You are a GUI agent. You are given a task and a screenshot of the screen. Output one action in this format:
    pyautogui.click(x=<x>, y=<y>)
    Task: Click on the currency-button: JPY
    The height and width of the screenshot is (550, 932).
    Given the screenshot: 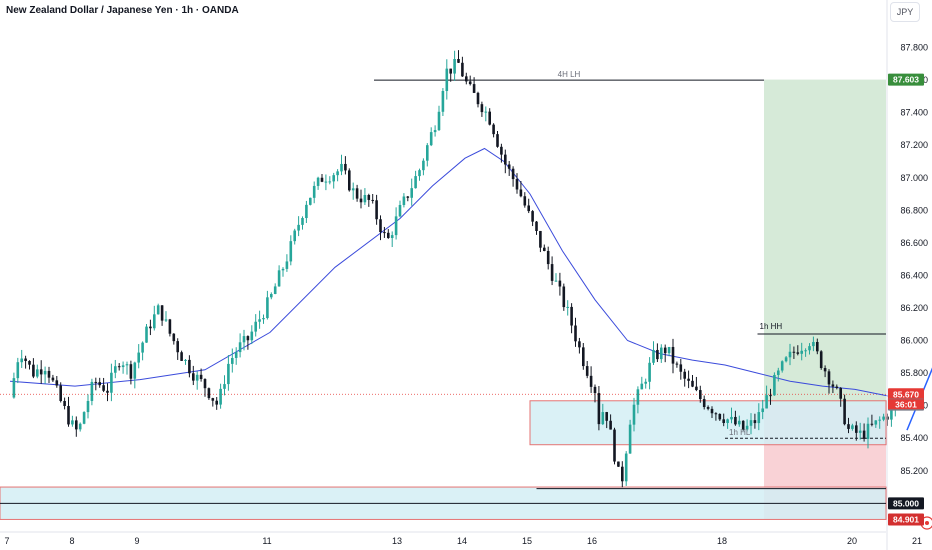 What is the action you would take?
    pyautogui.click(x=905, y=12)
    